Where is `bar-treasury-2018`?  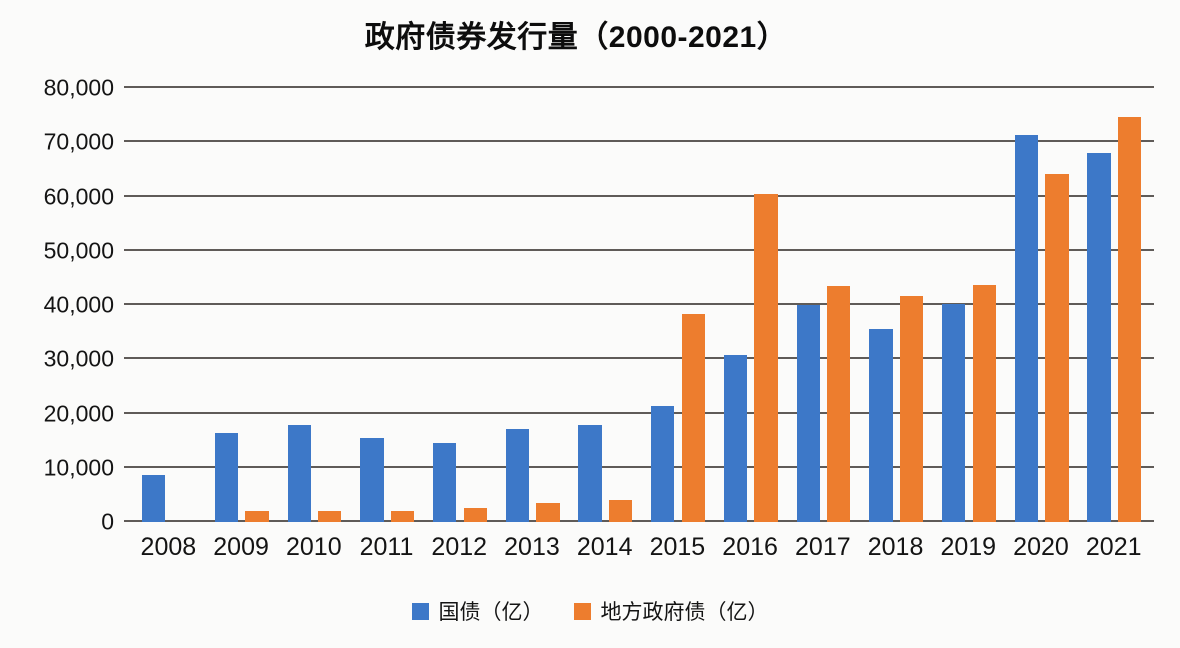
bar-treasury-2018 is located at coordinates (881, 425).